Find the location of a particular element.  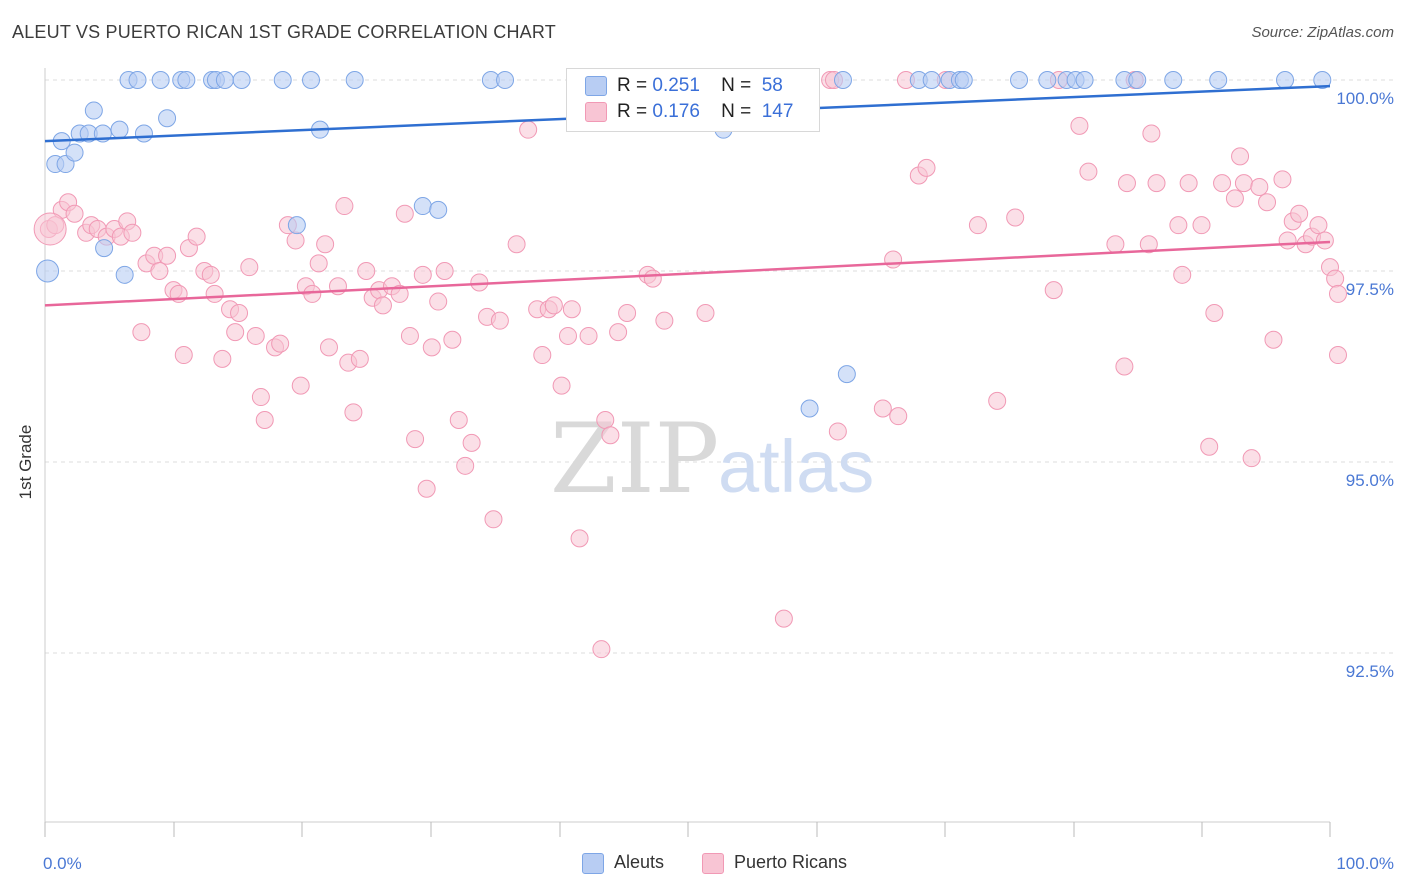

aleuts-swatch is located at coordinates (596, 85).